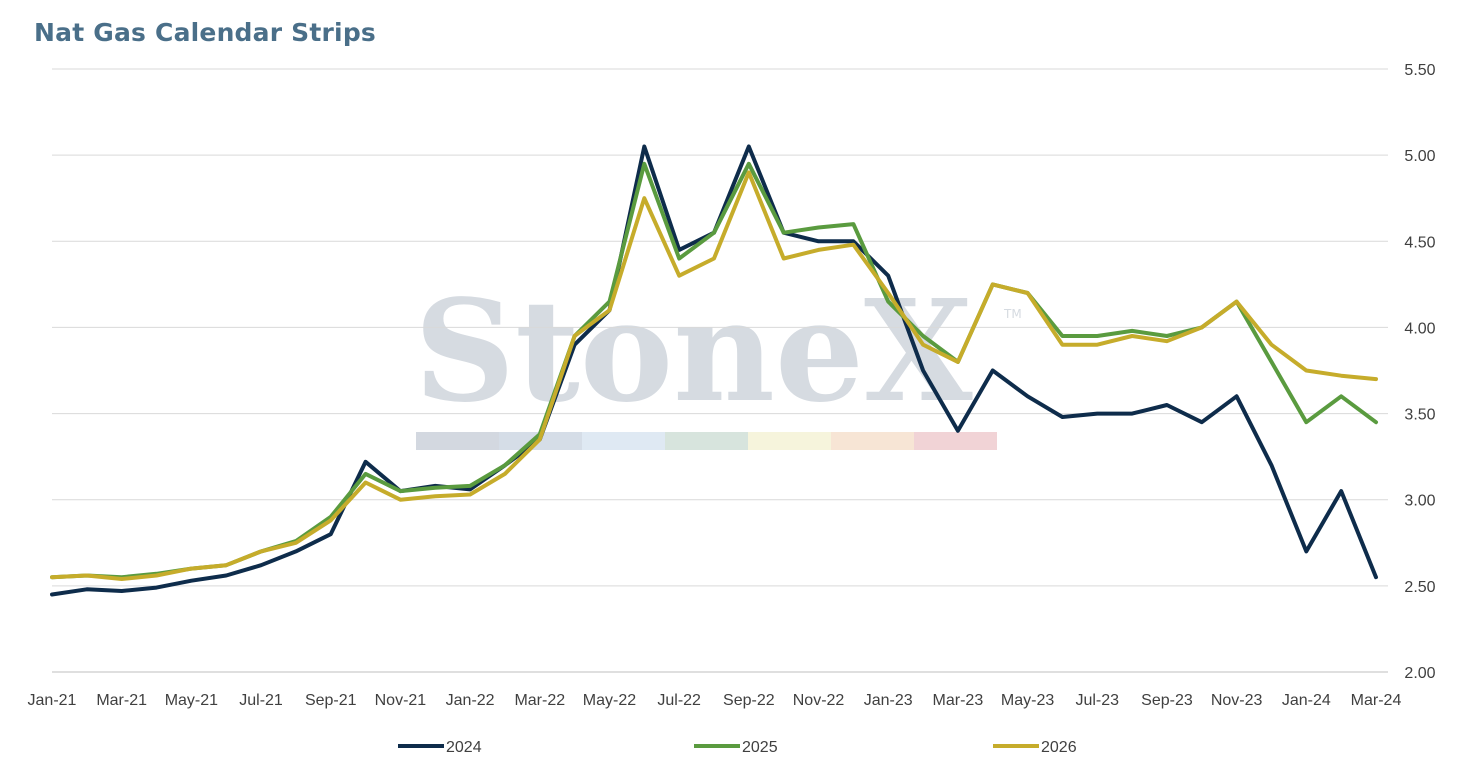 The width and height of the screenshot is (1477, 769). What do you see at coordinates (470, 700) in the screenshot?
I see `x-tick-label: Jan-22` at bounding box center [470, 700].